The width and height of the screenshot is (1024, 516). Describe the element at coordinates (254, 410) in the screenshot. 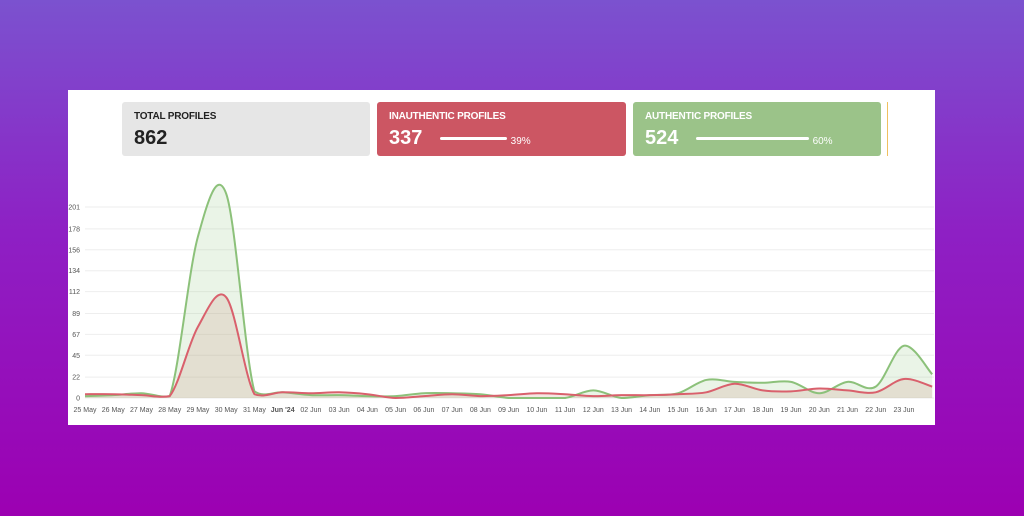

I see `x-tick-label: 31 May` at that location.